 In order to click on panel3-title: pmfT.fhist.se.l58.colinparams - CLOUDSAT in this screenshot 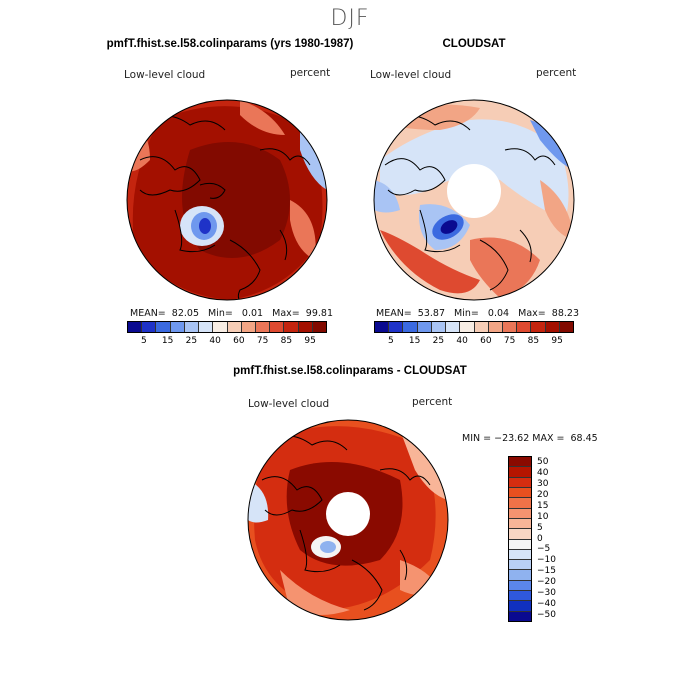, I will do `click(350, 371)`.